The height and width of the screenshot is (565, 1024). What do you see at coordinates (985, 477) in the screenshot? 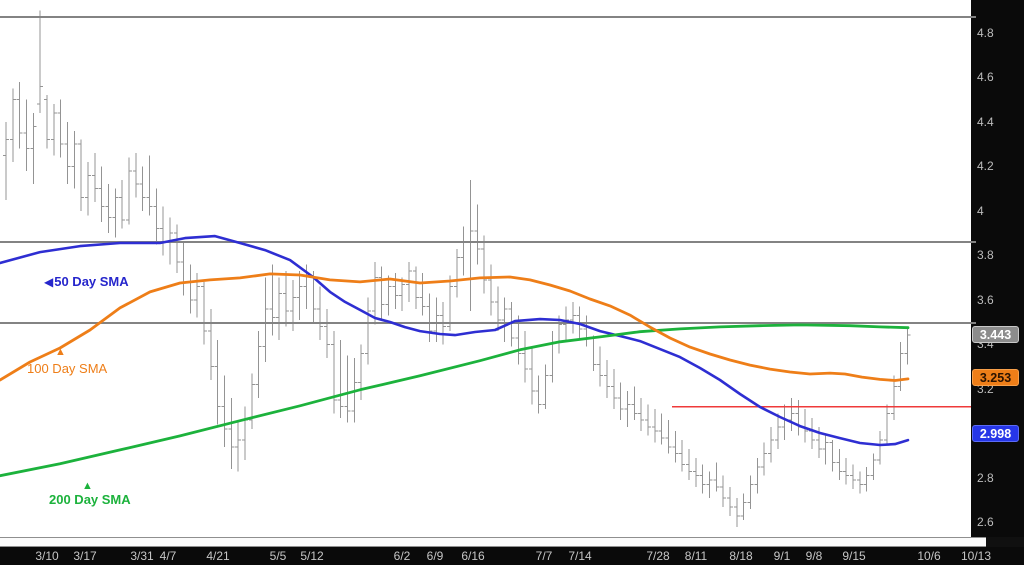
I see `price-axis-tick: 2.8` at bounding box center [985, 477].